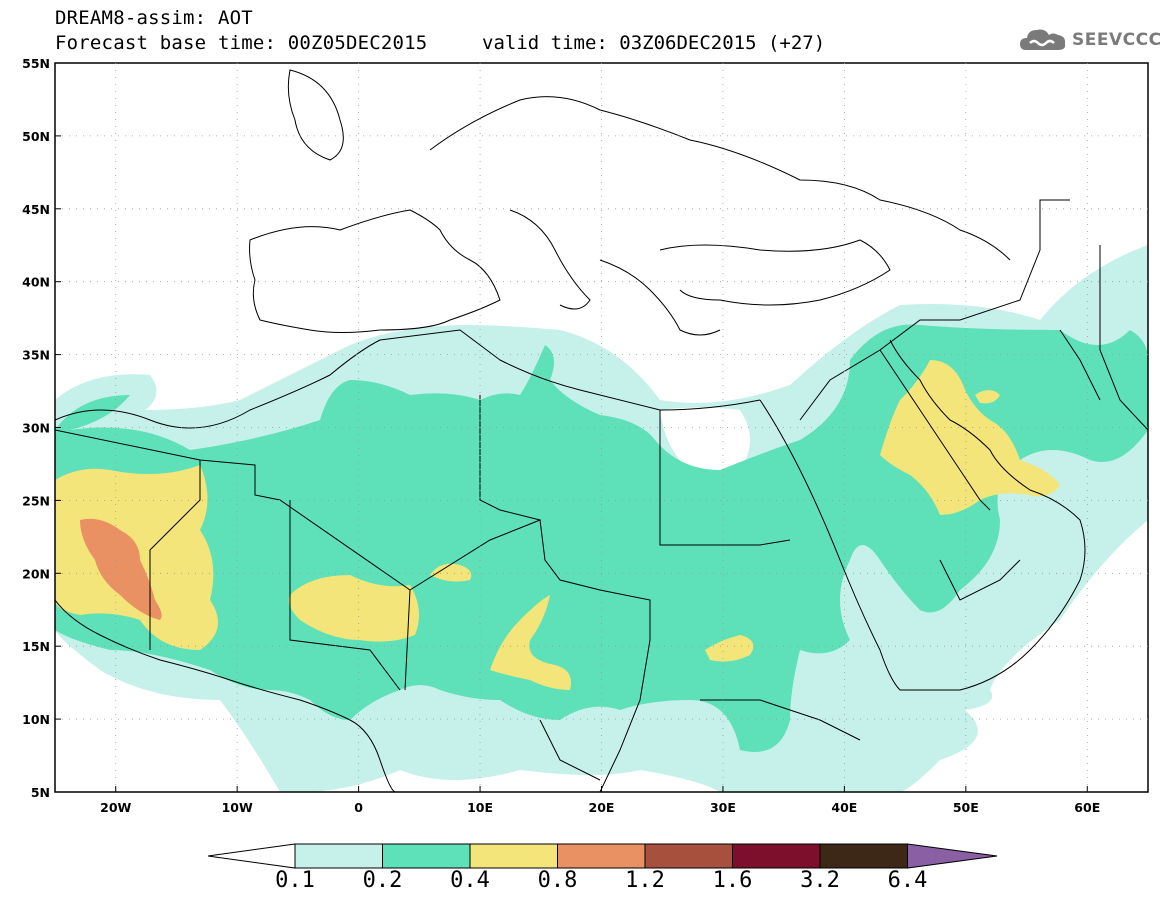  I want to click on latitude-axis: 55N 50N 45N 40N 35N 30N 25N 20N 15N 10N 5N, so click(41, 428).